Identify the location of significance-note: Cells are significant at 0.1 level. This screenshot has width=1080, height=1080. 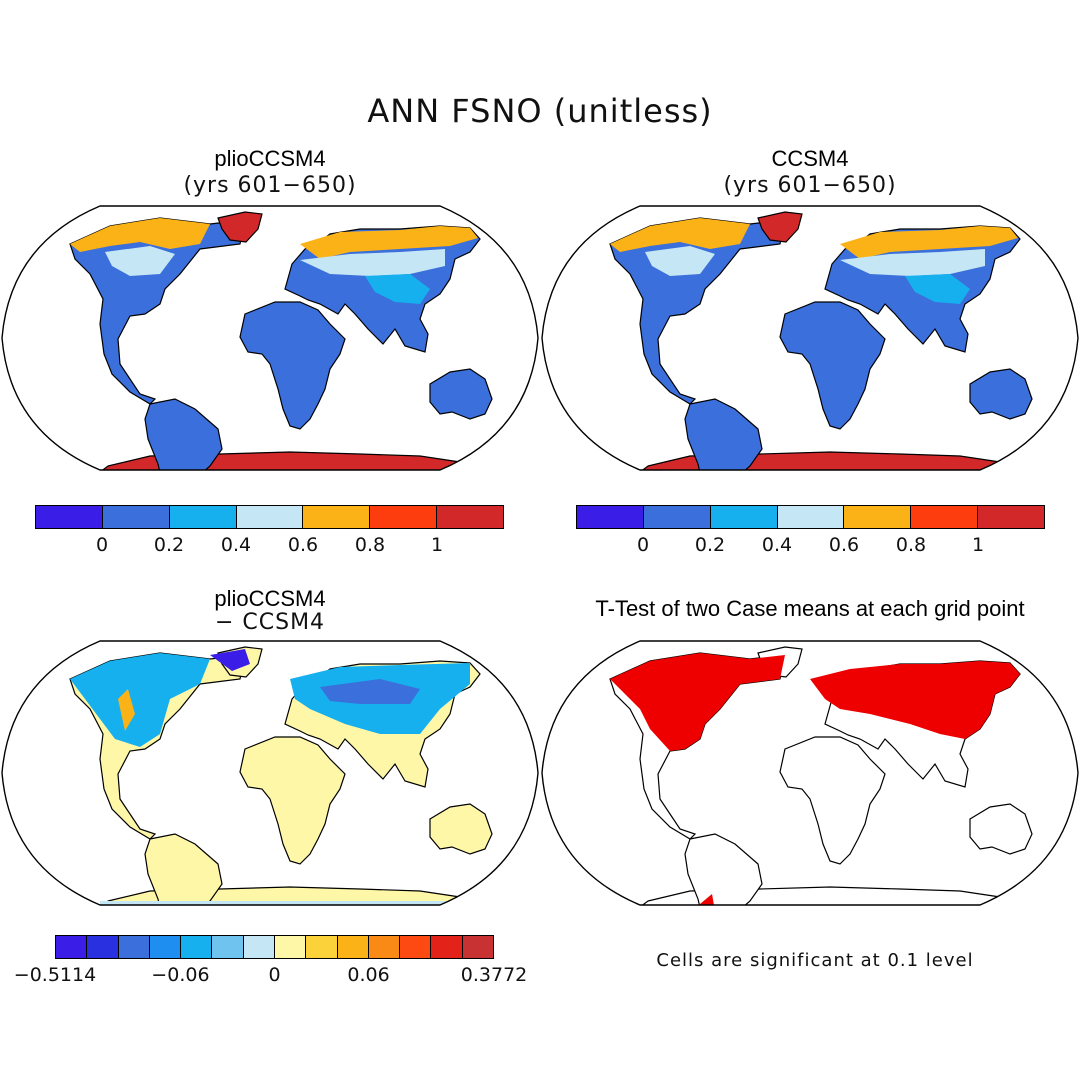
(815, 960).